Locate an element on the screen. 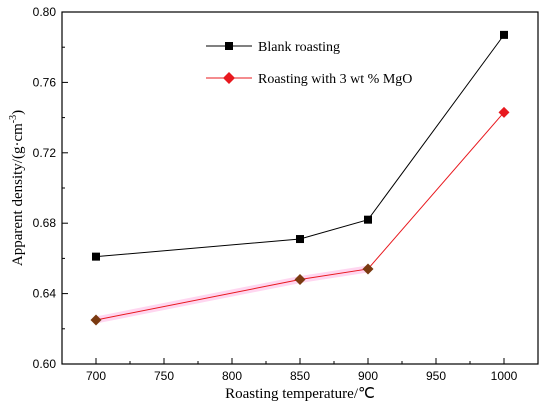 The width and height of the screenshot is (550, 407). y-tick-label: 0.68 is located at coordinates (45, 223).